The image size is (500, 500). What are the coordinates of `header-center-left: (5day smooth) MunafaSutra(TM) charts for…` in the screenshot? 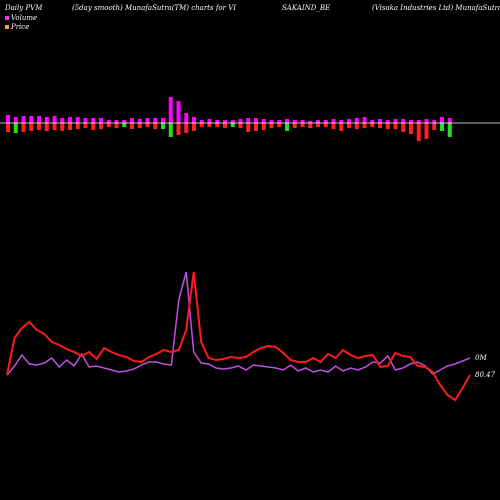 It's located at (154, 8).